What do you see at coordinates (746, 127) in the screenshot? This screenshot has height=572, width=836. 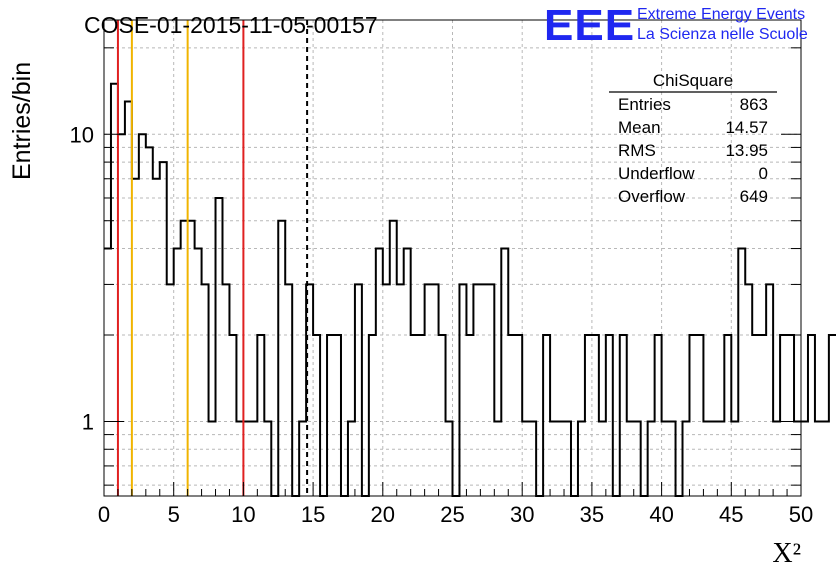 I see `stats-row-value: 14.57` at bounding box center [746, 127].